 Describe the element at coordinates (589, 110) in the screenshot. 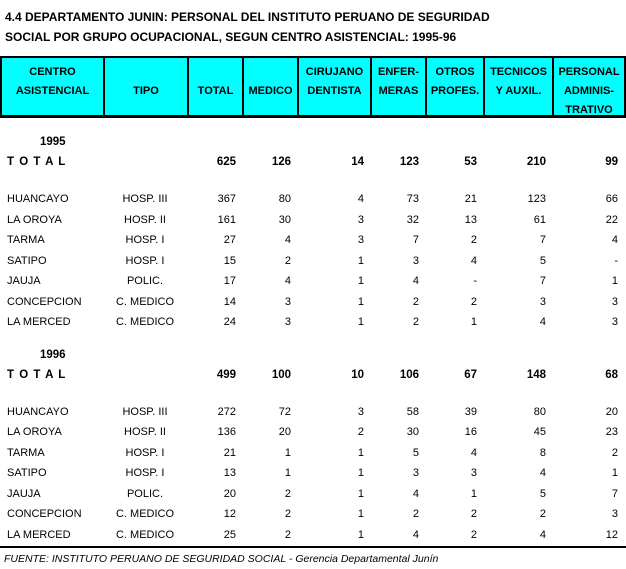

I see `header-line: TRATIVO` at that location.